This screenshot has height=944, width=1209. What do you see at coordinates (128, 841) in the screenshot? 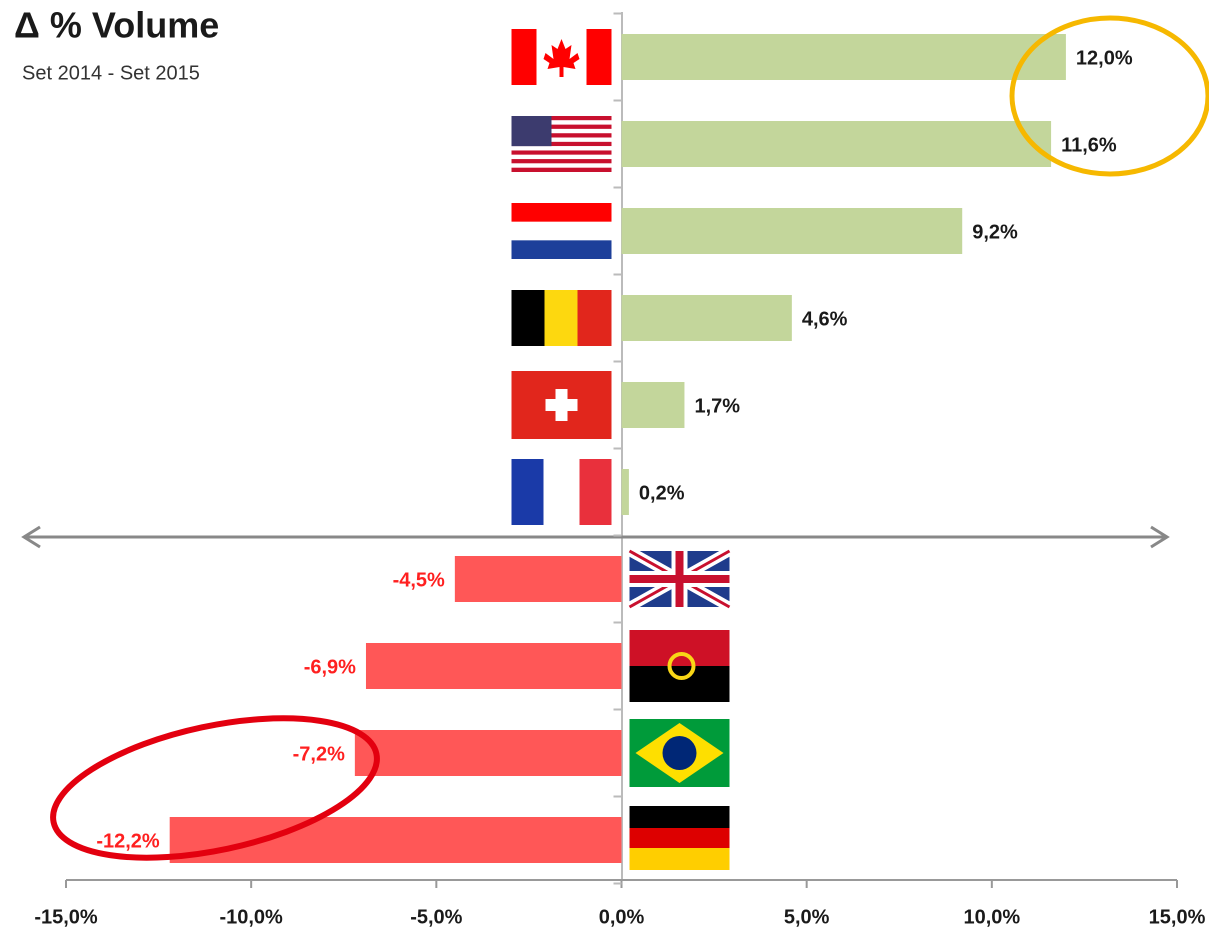
I see `value-label: -12,2%` at bounding box center [128, 841].